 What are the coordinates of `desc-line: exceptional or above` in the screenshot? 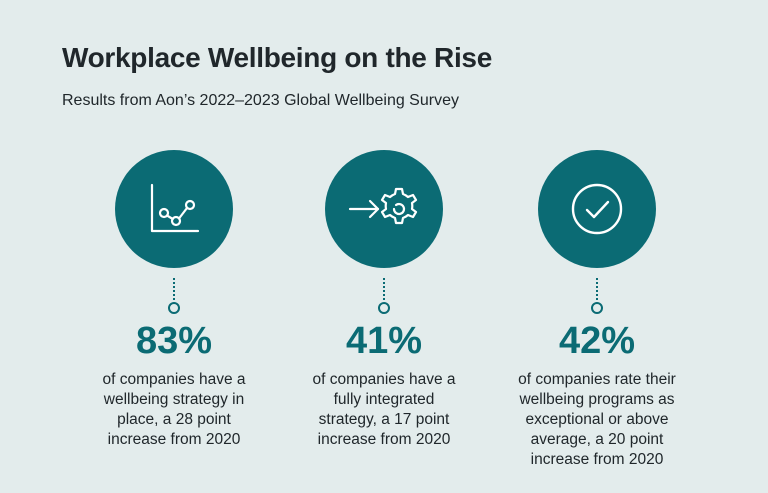 It's located at (597, 419).